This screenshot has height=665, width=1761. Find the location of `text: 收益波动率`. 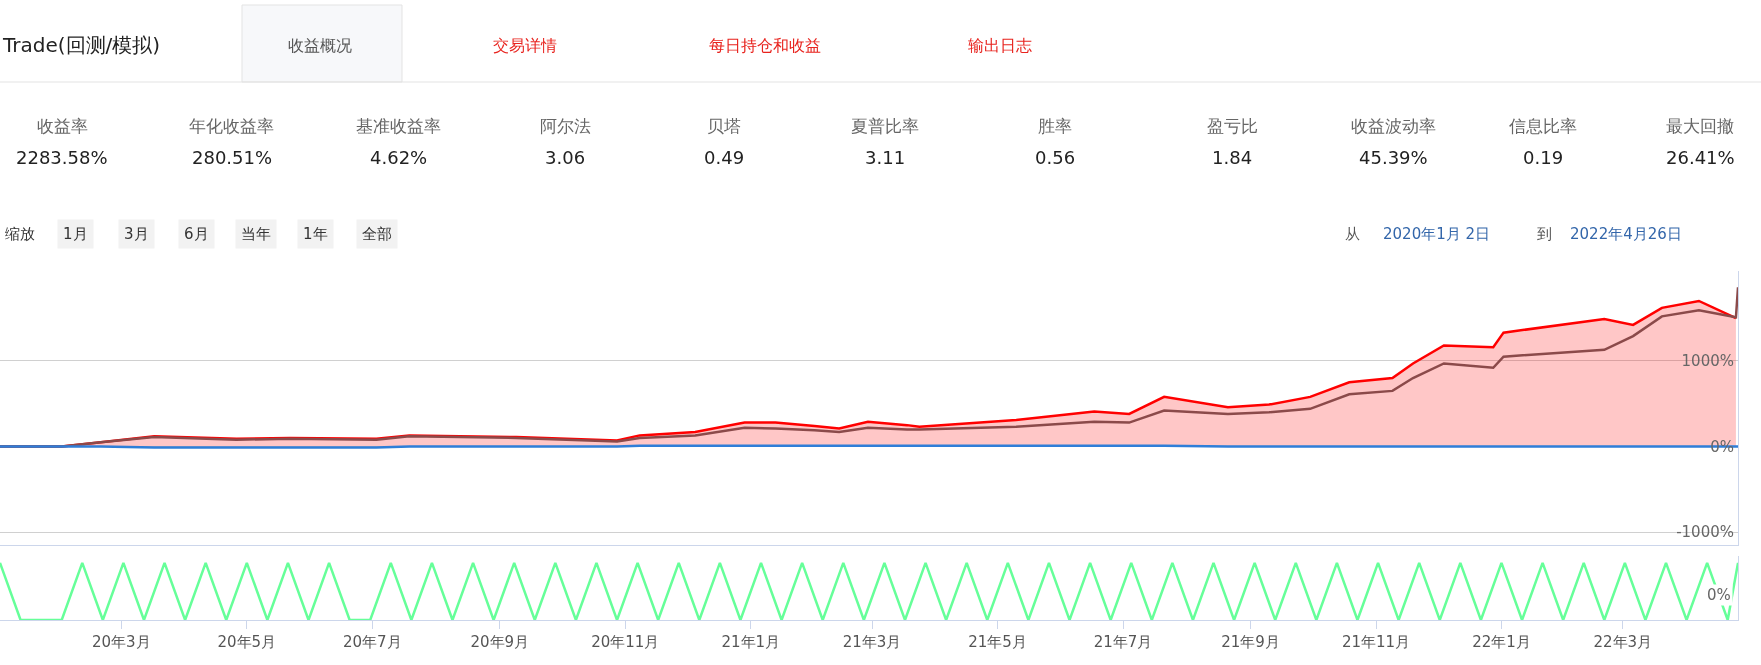

text: 收益波动率 is located at coordinates (1393, 126).